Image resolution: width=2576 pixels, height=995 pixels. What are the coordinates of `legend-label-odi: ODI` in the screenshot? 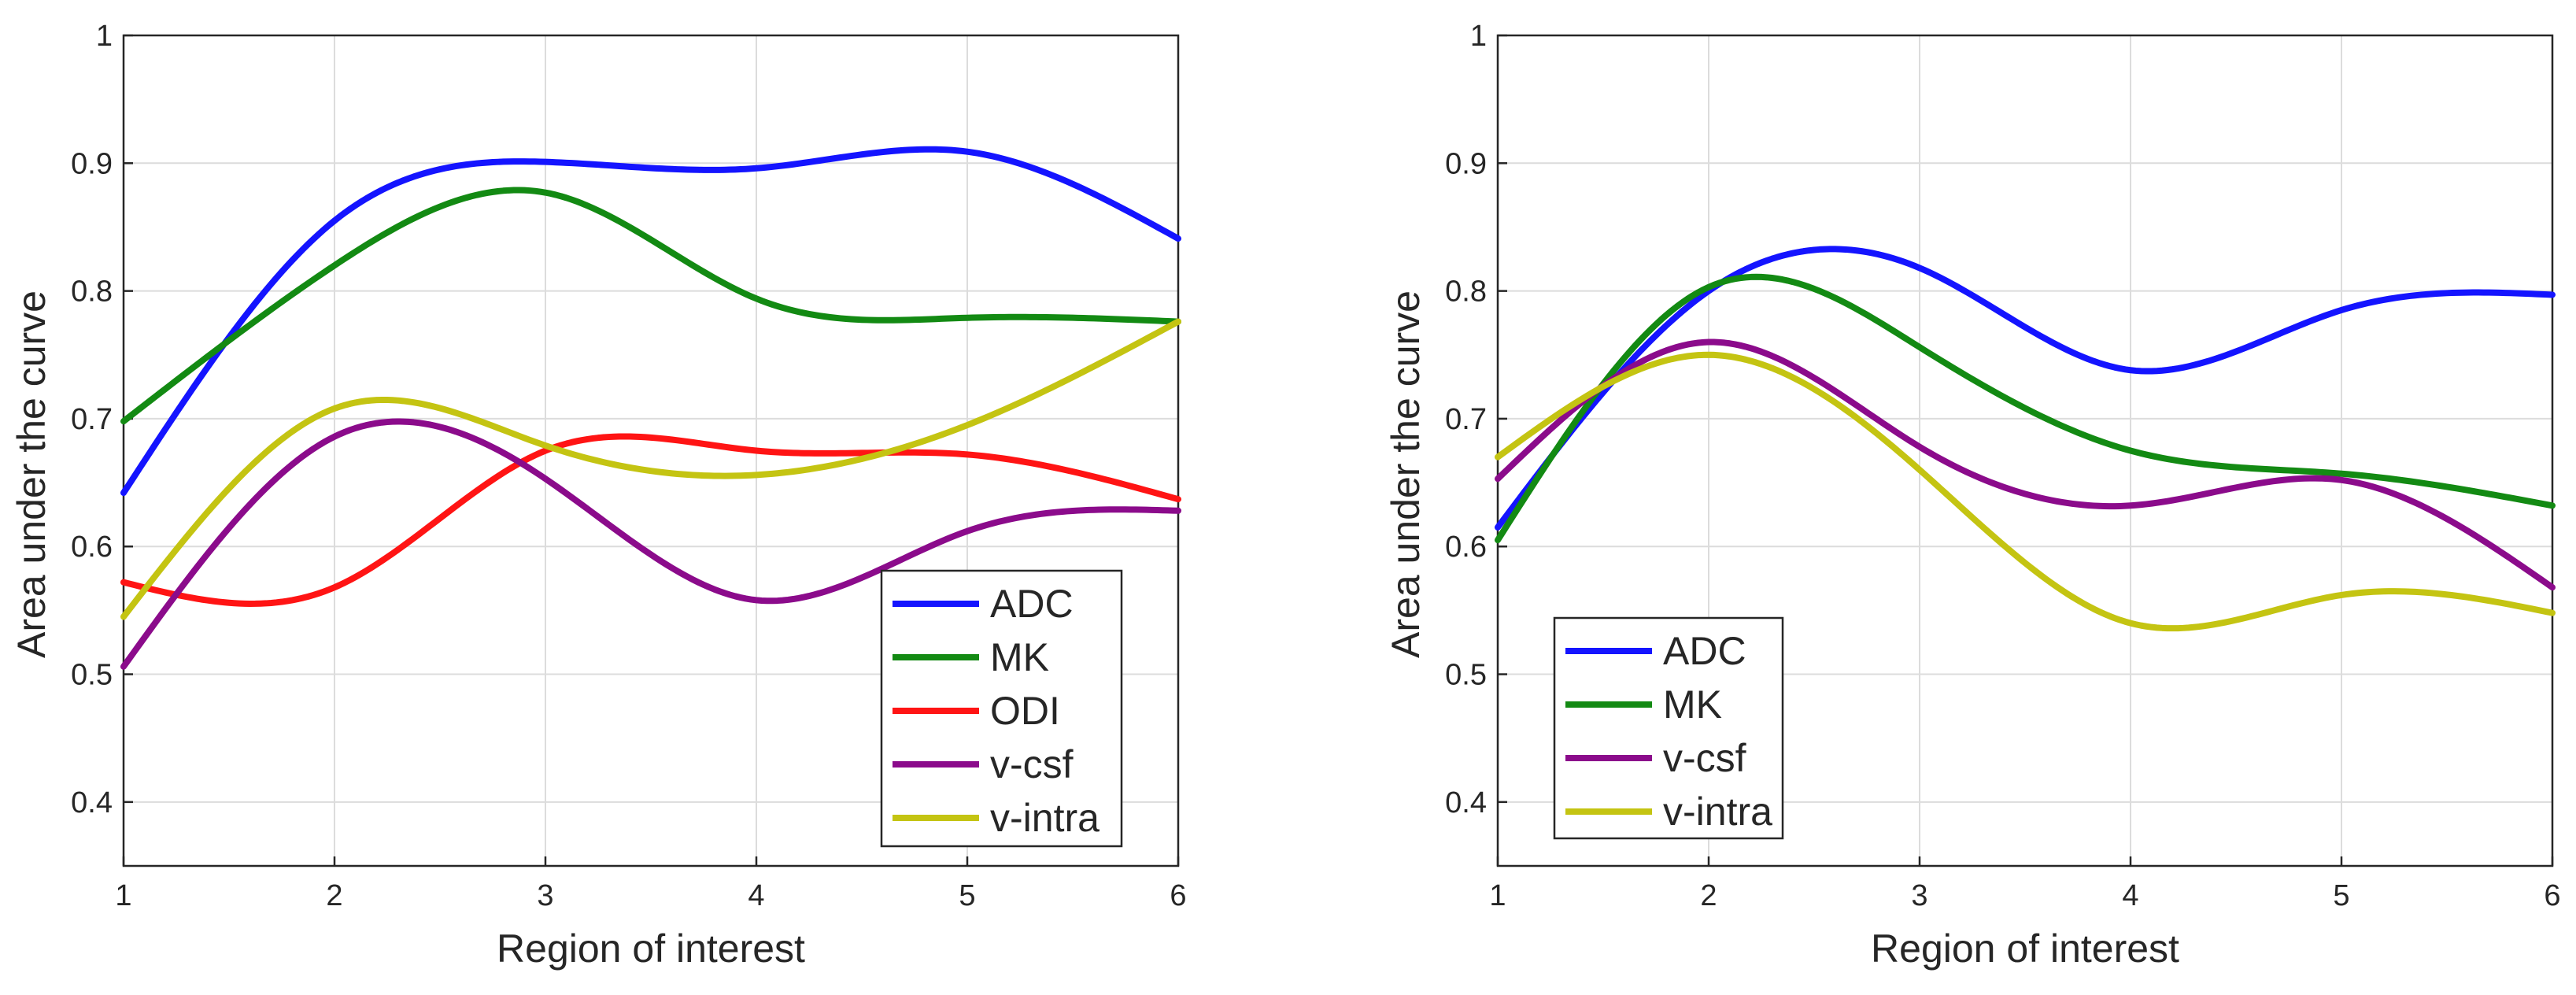 It's located at (1025, 711).